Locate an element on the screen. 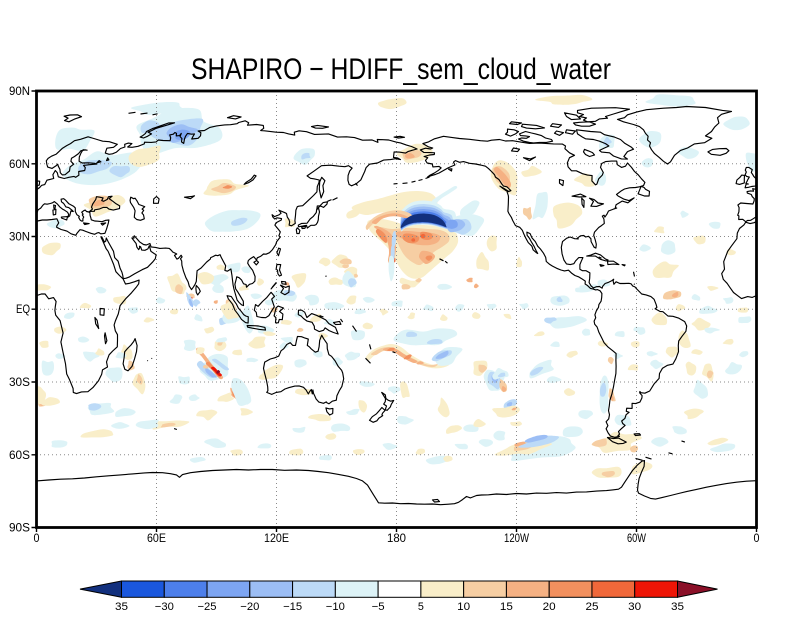  svg-text: 60N is located at coordinates (19, 165).